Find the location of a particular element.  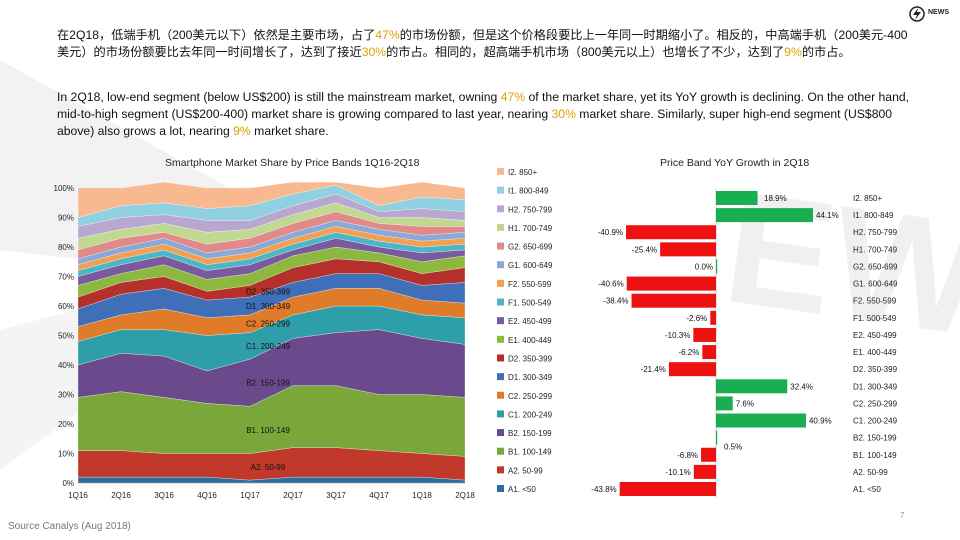

legend-label: A2. 50-99 is located at coordinates (525, 470).